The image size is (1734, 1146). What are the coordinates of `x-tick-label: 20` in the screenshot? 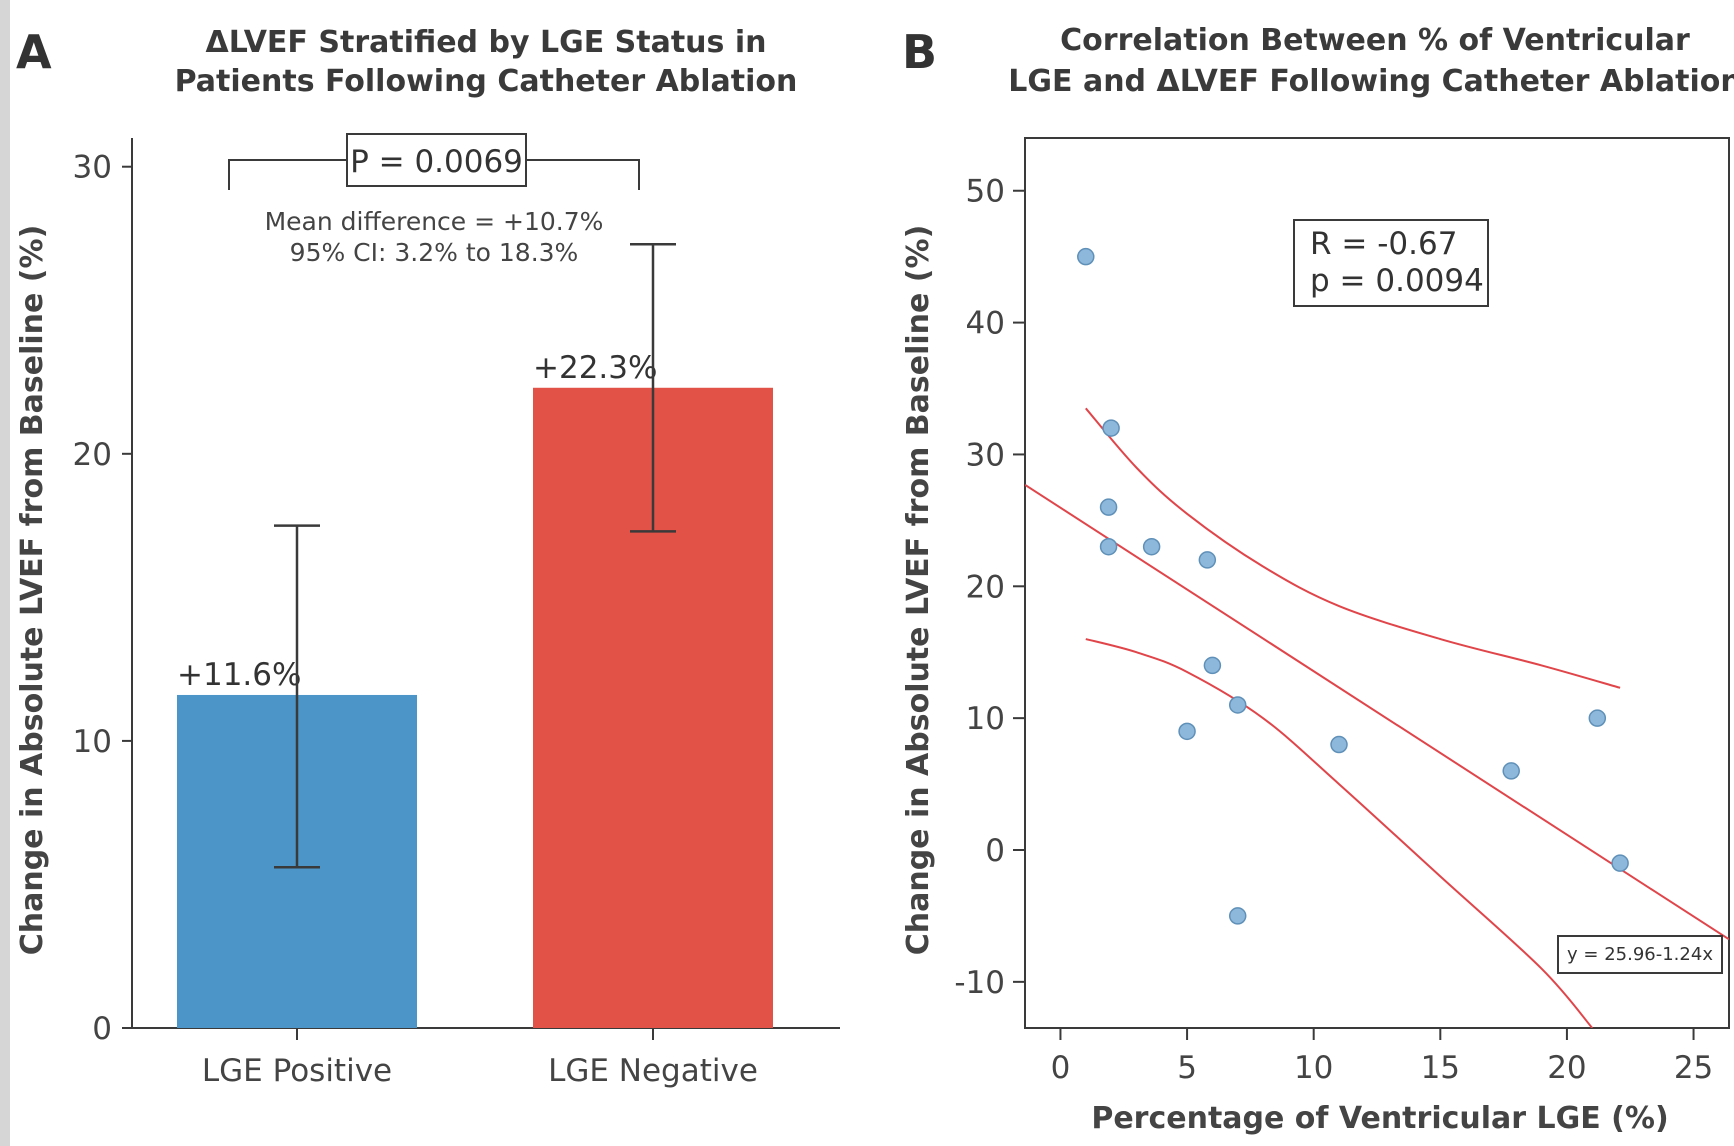 It's located at (1566, 1068).